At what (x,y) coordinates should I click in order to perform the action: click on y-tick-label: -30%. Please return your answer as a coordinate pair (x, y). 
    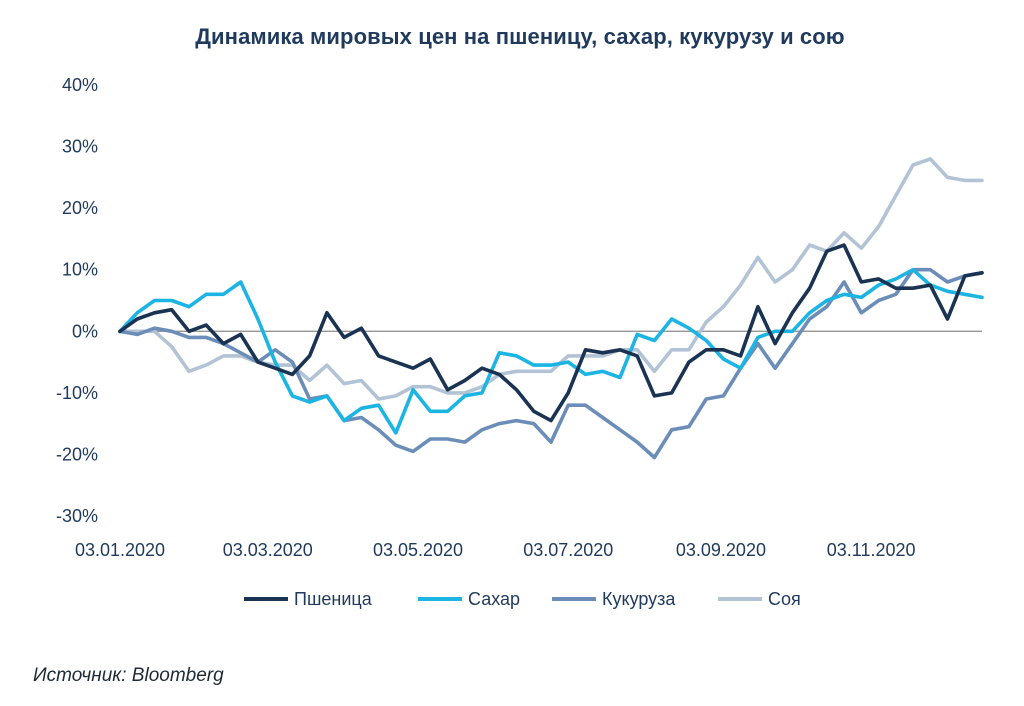
    Looking at the image, I should click on (77, 516).